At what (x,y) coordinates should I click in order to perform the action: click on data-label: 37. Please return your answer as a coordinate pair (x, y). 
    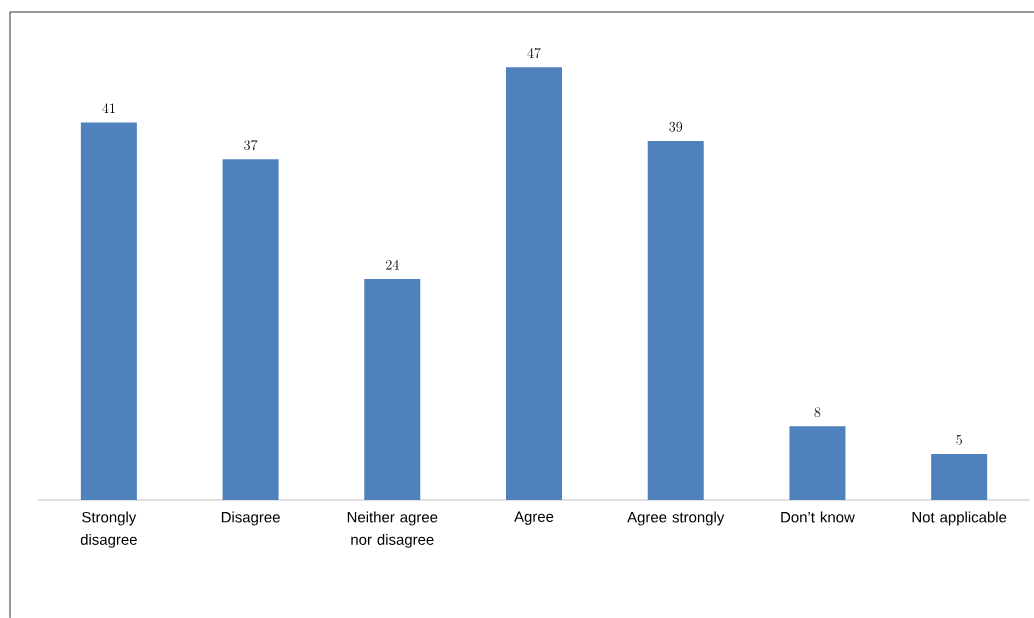
    Looking at the image, I should click on (251, 145).